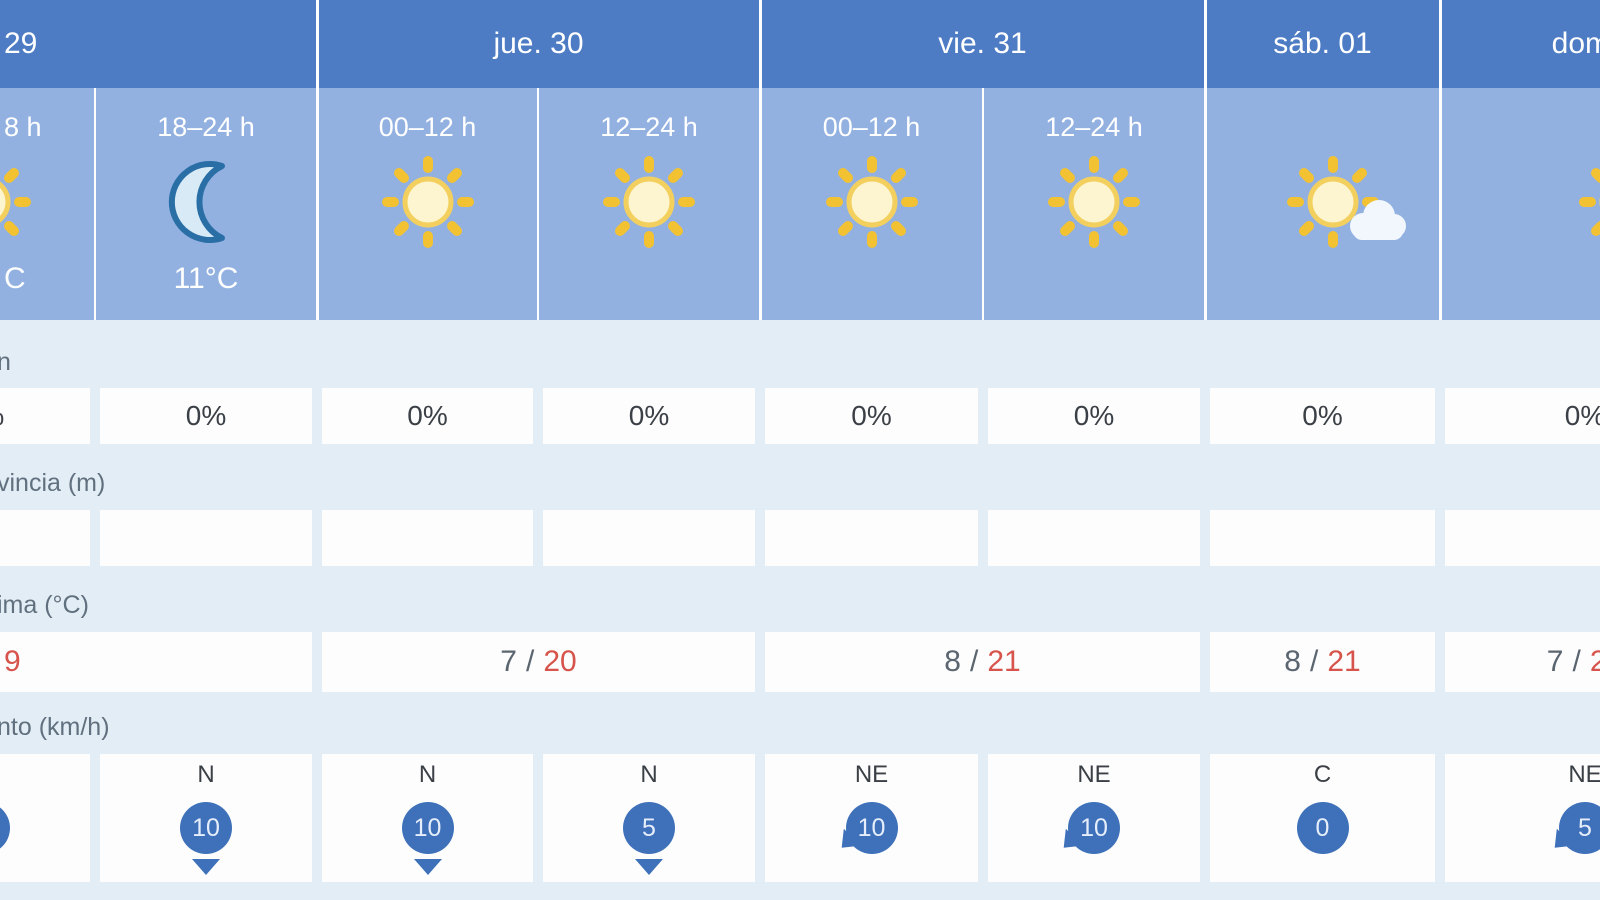 The width and height of the screenshot is (1600, 900). What do you see at coordinates (21, 43) in the screenshot?
I see `day-label: 29` at bounding box center [21, 43].